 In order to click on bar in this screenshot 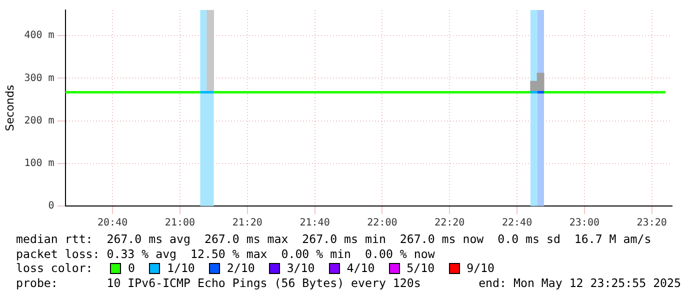, I will do `click(210, 51)`.